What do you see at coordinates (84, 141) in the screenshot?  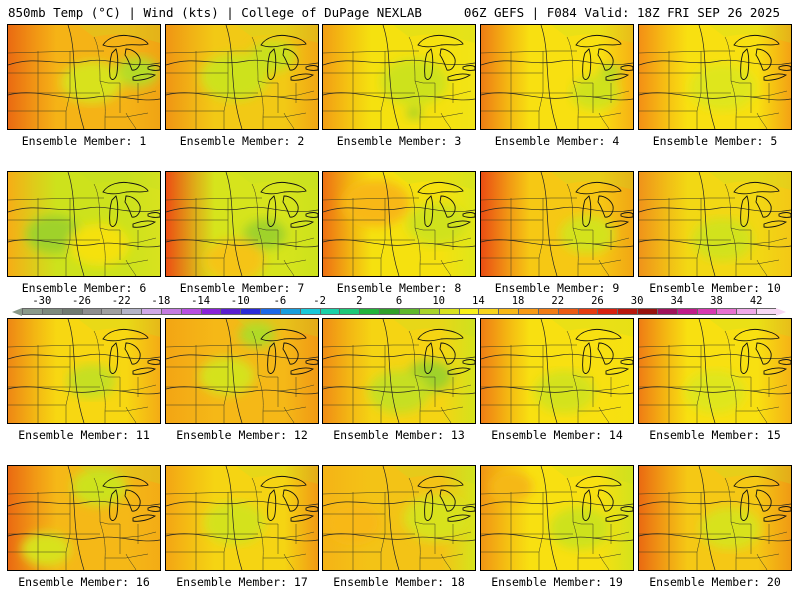 I see `ensemble-member-label: Ensemble Member: 1` at bounding box center [84, 141].